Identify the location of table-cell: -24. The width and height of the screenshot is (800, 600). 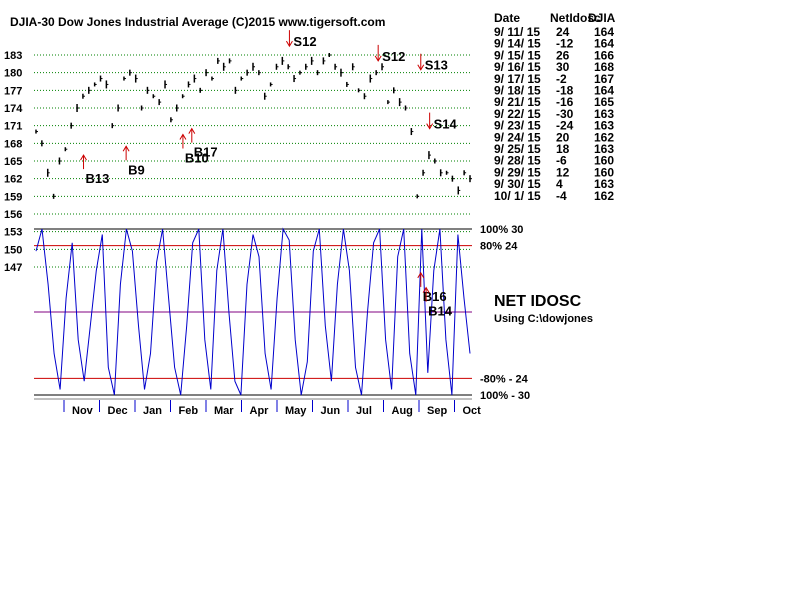
(565, 126).